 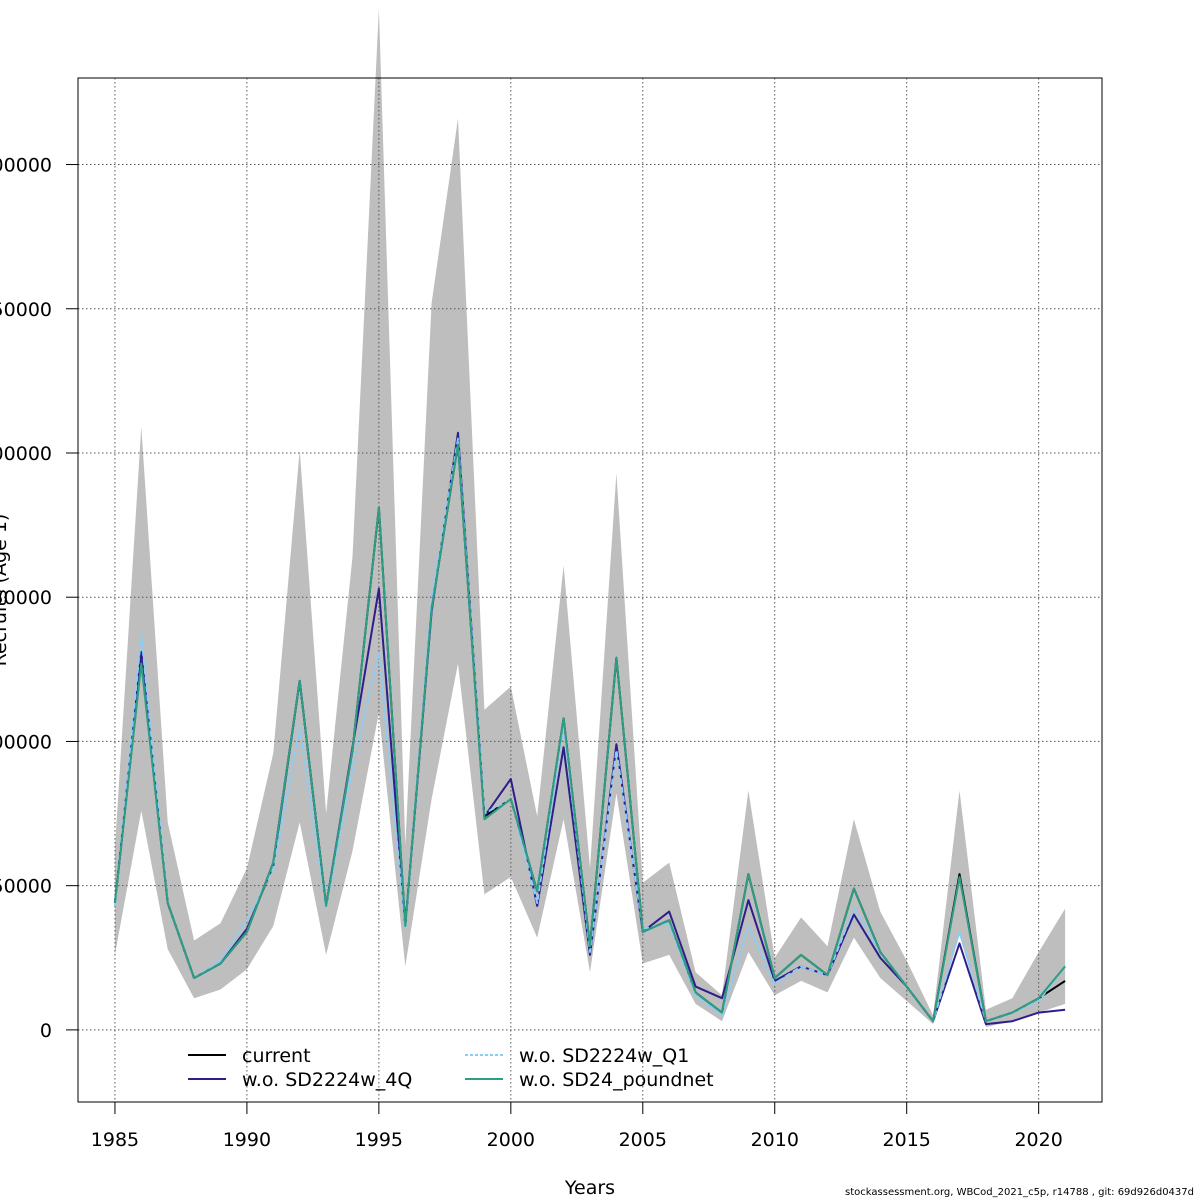 I want to click on x-tick-label: 1995, so click(x=379, y=1140).